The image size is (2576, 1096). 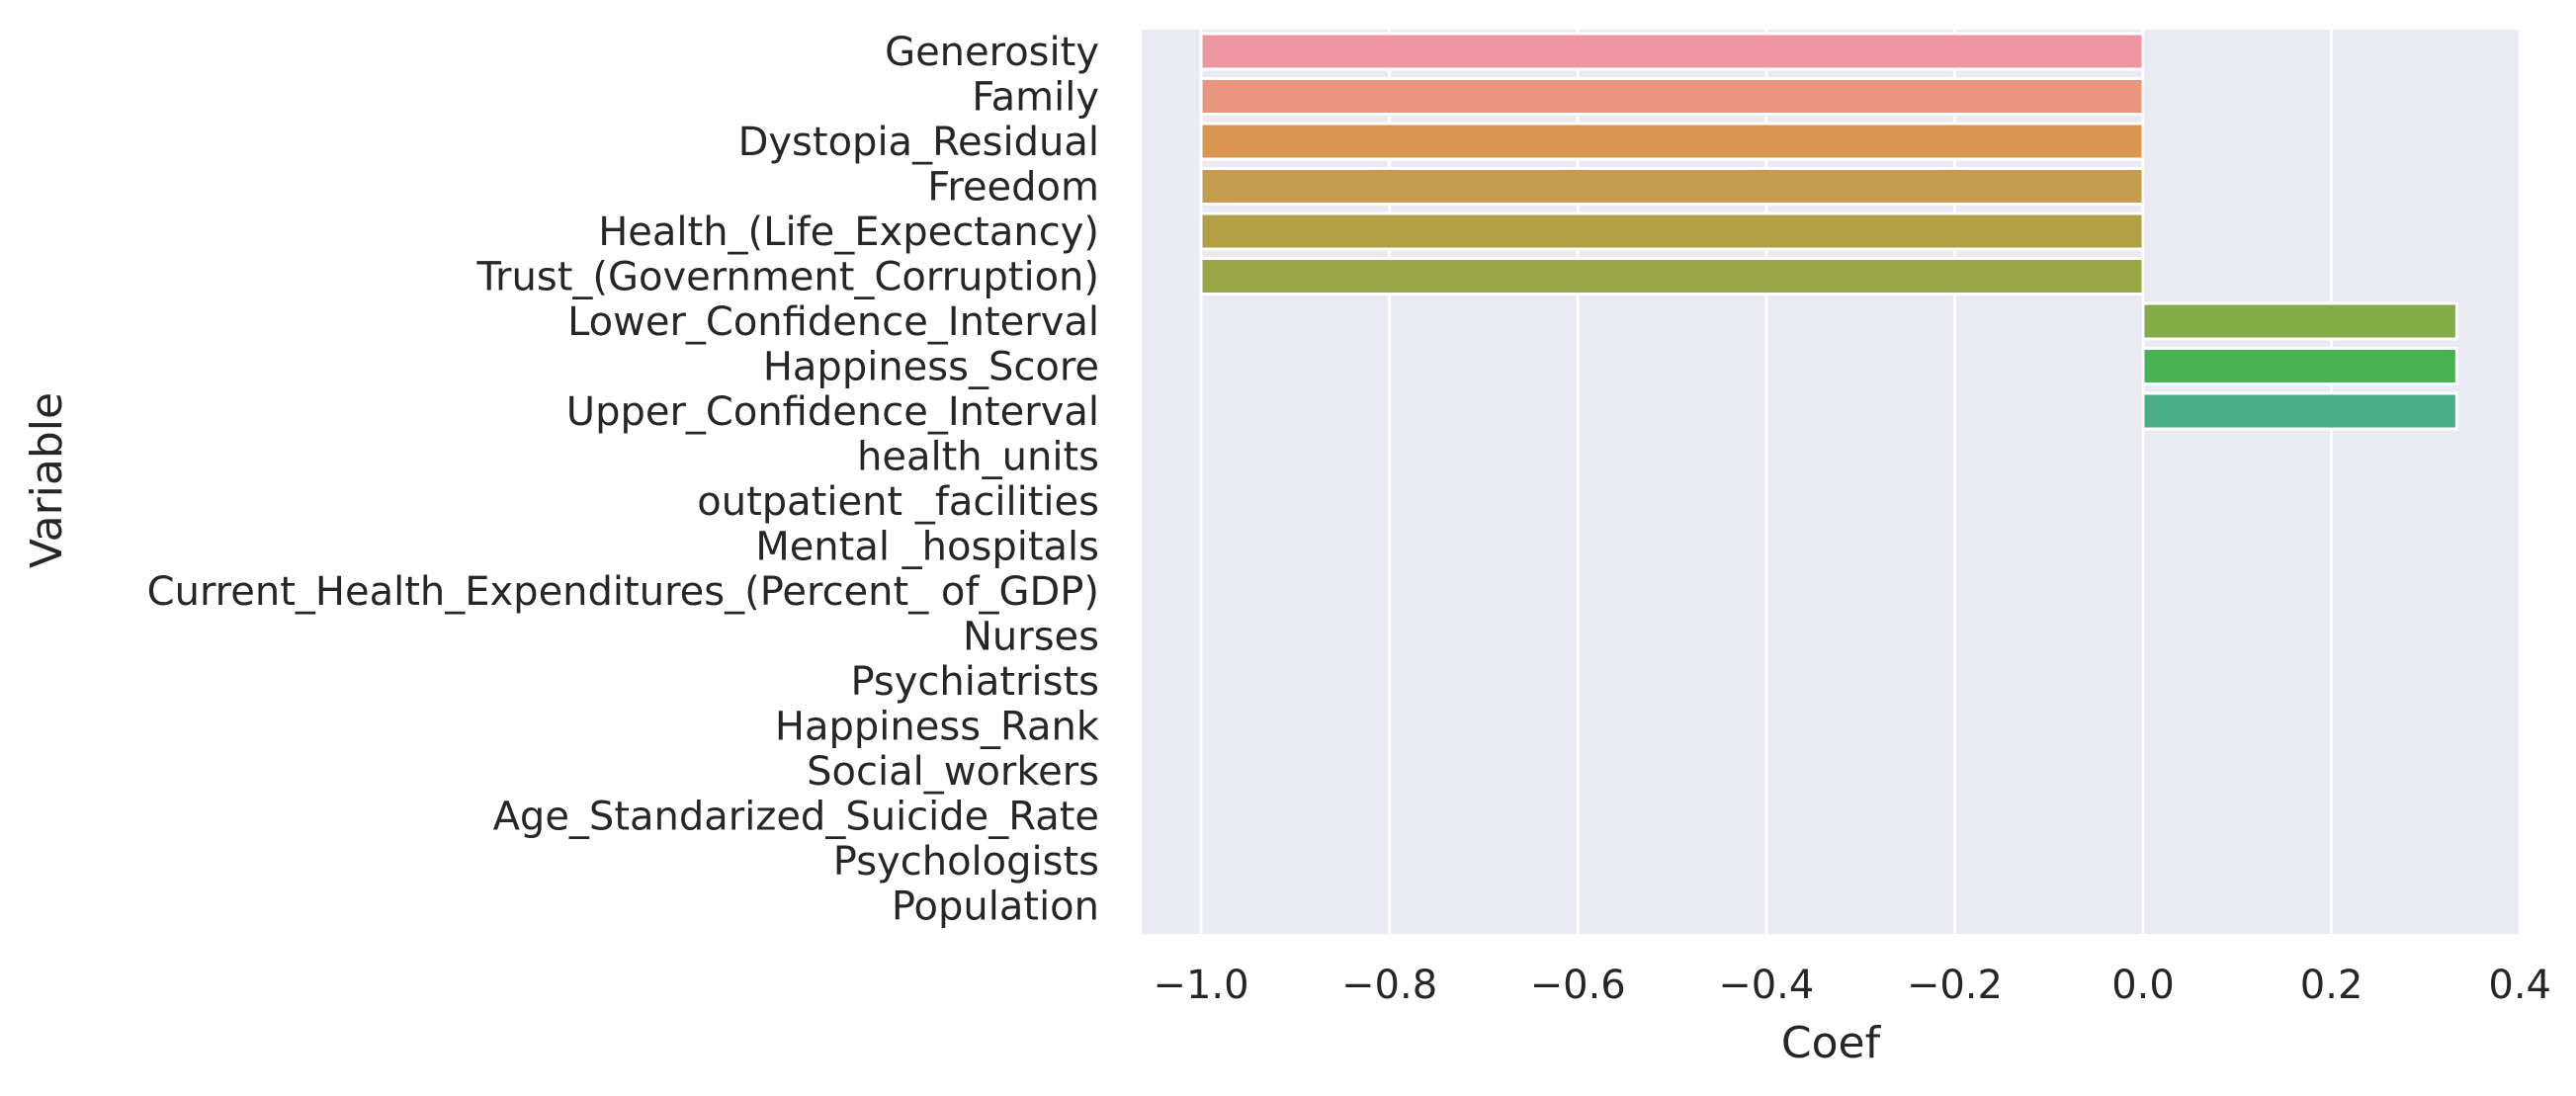 What do you see at coordinates (966, 862) in the screenshot?
I see `y-tick-label: Psychologists` at bounding box center [966, 862].